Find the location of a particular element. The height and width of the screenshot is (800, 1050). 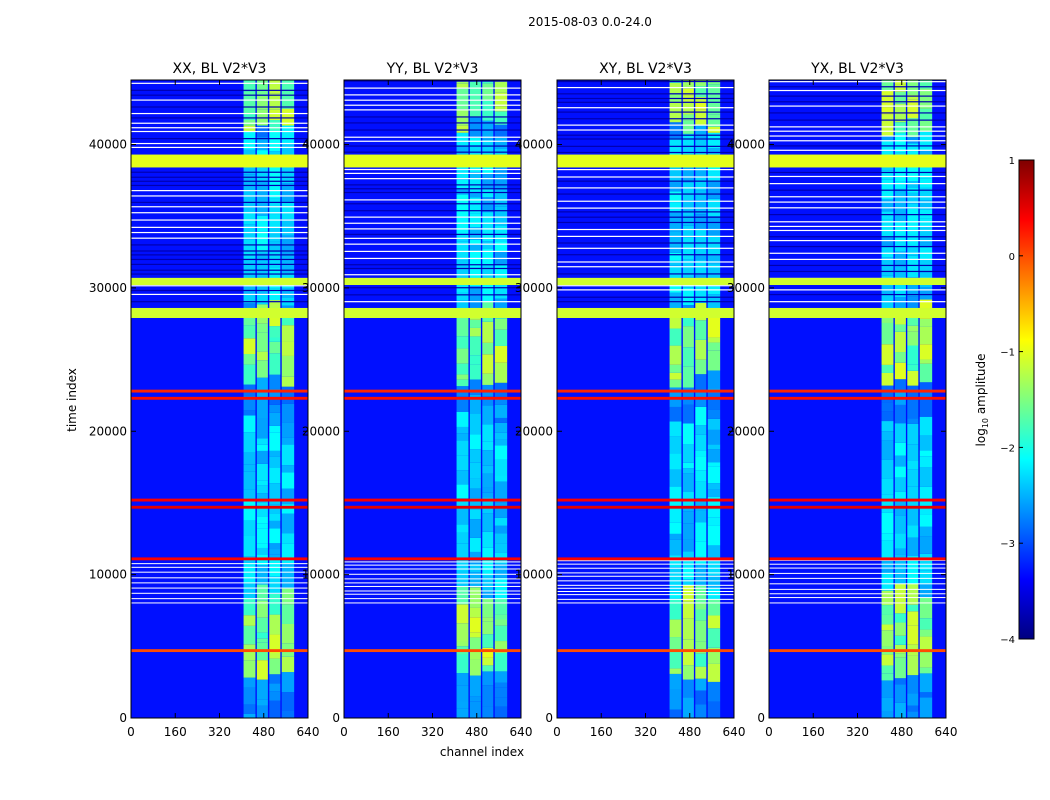

y-axis-label: time index is located at coordinates (72, 400).